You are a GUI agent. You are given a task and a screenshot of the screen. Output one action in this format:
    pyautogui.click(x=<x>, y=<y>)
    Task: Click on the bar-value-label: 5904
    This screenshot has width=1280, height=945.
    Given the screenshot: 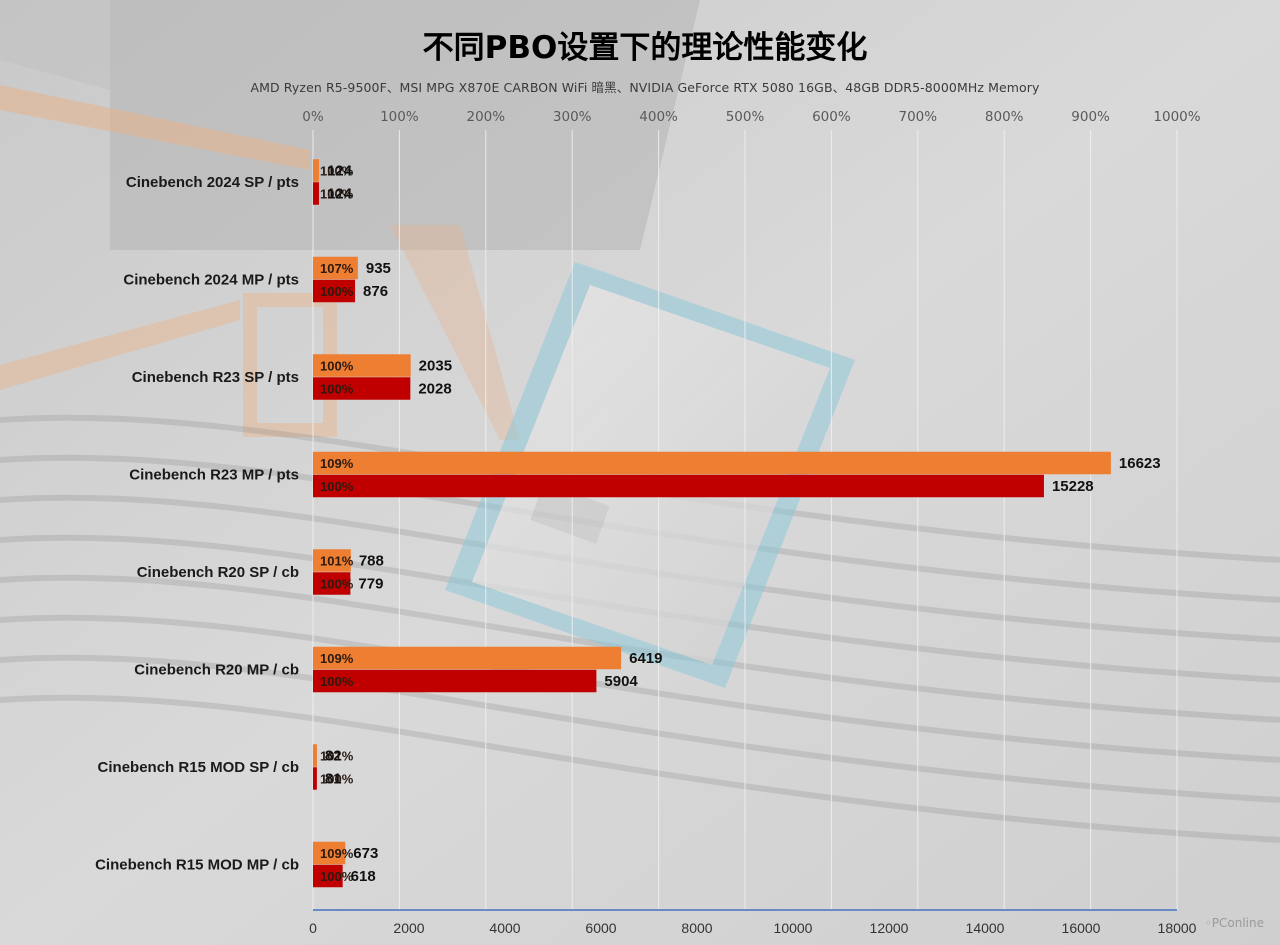 What is the action you would take?
    pyautogui.click(x=621, y=681)
    